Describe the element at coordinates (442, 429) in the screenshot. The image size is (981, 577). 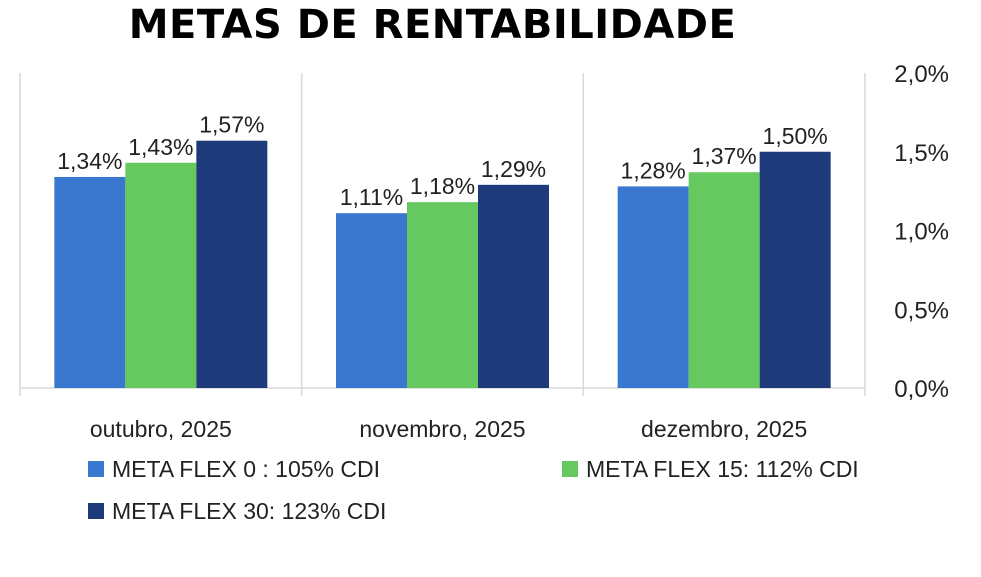
I see `category-label: novembro, 2025` at that location.